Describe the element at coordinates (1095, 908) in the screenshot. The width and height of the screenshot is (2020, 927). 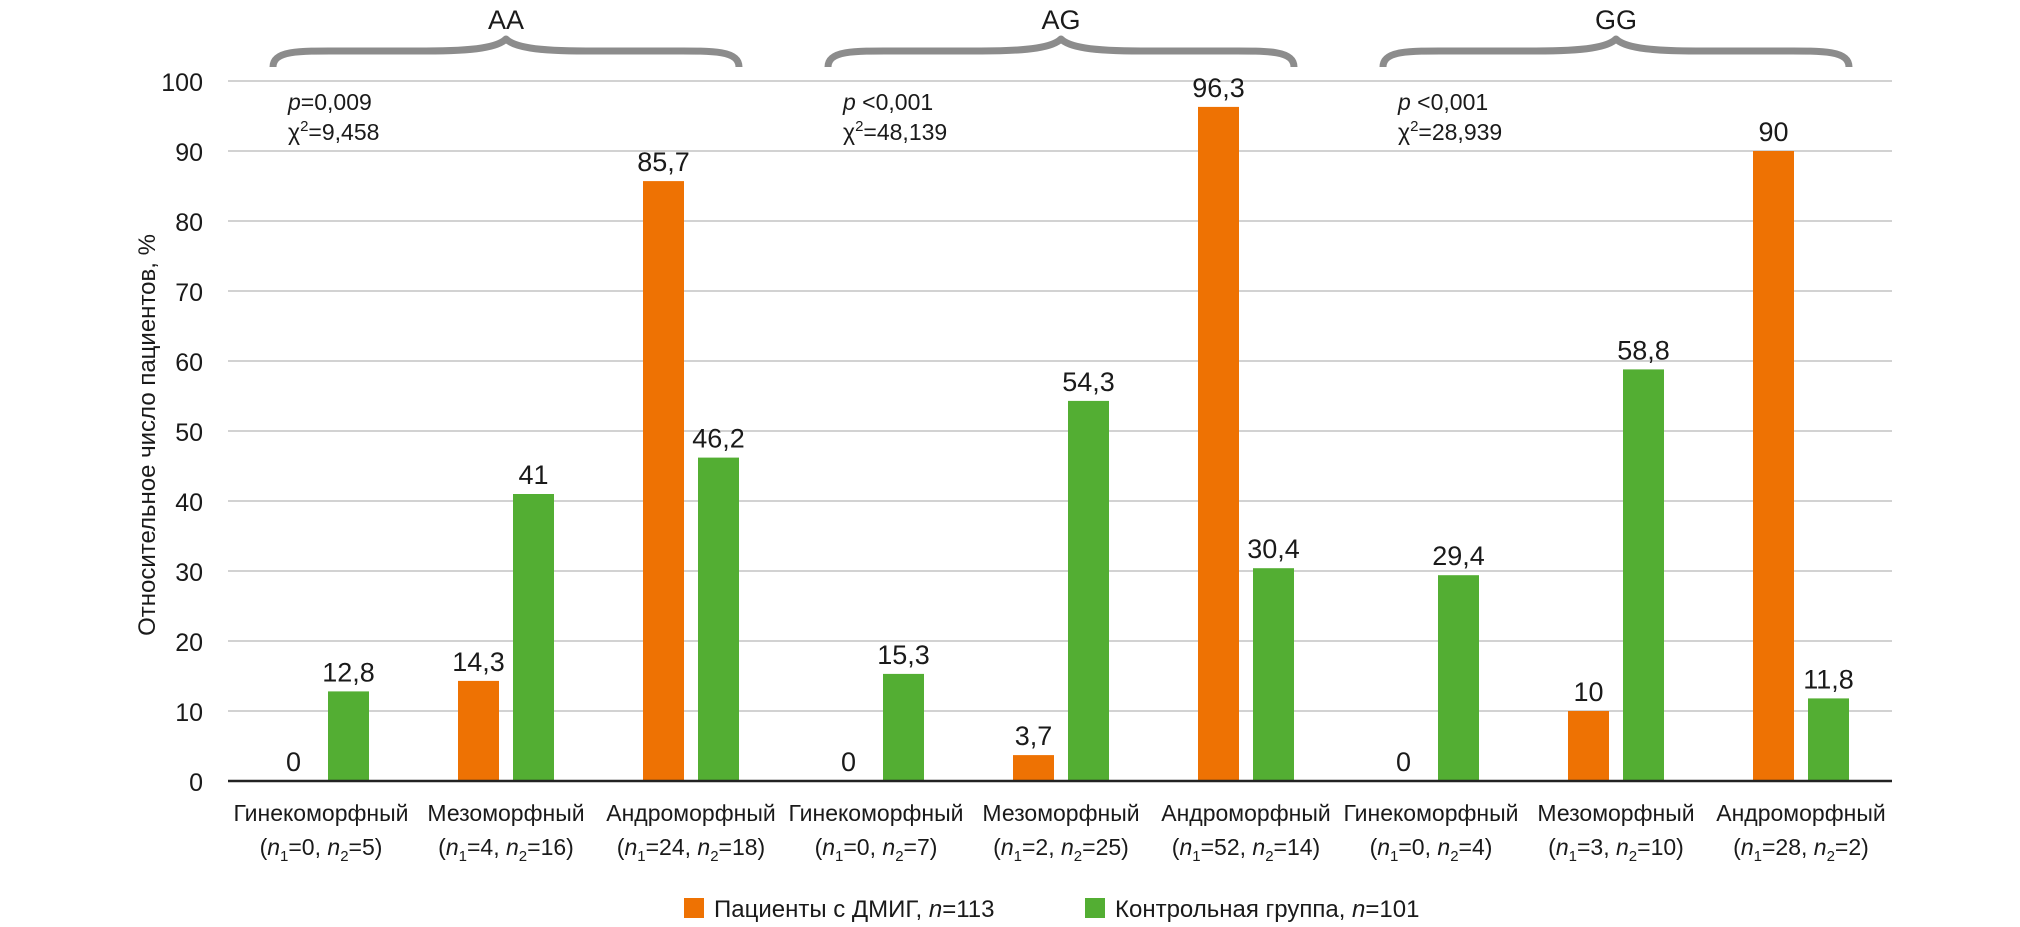
I see `legend-swatch-control` at that location.